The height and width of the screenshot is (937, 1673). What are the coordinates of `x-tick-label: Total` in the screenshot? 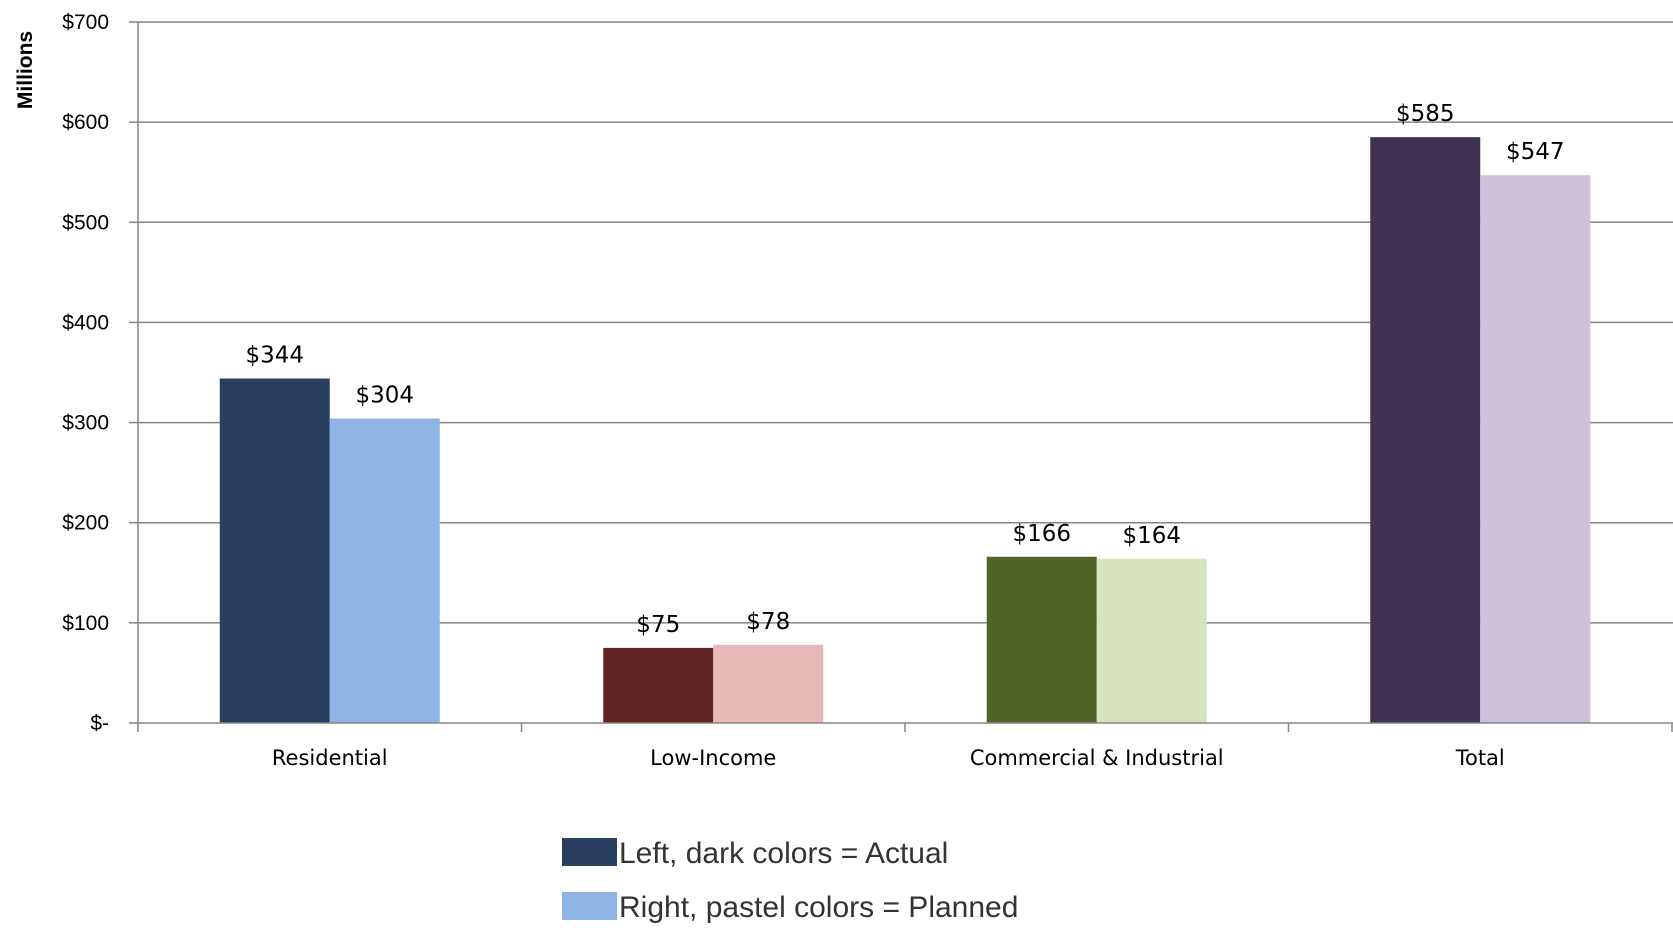 It's located at (1480, 758).